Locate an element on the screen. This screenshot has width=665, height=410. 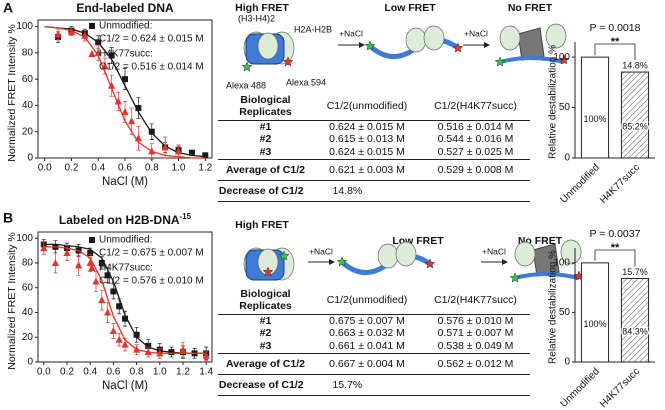
schematic-label: H2A-H2B is located at coordinates (313, 29).